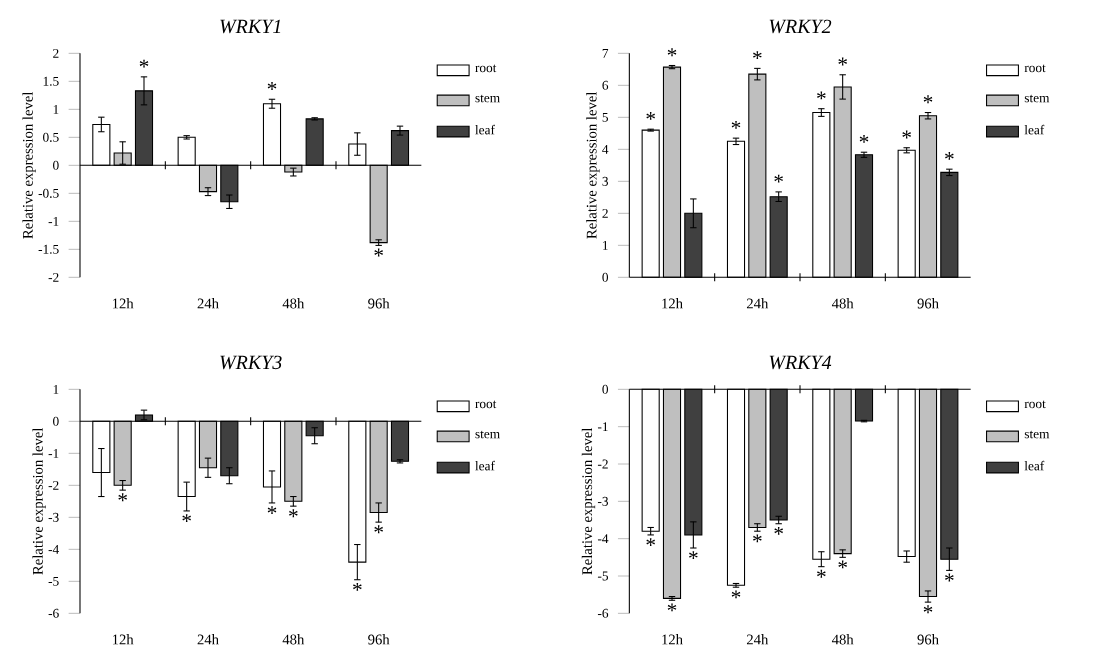 This screenshot has width=1100, height=672. Describe the element at coordinates (800, 362) in the screenshot. I see `chart-title: WRKY4` at that location.